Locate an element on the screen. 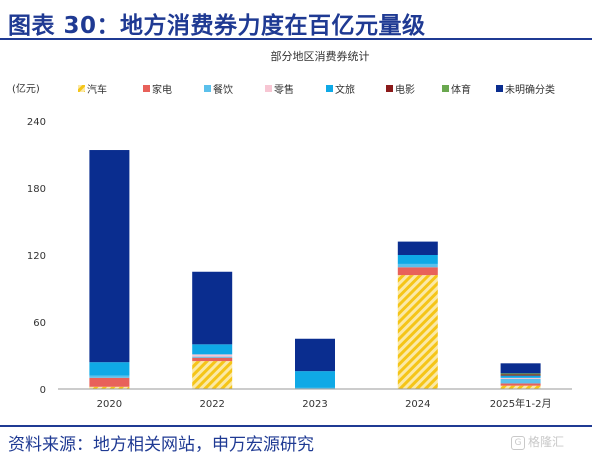 The width and height of the screenshot is (592, 460). x-tick-label-3: 2024 is located at coordinates (417, 404).